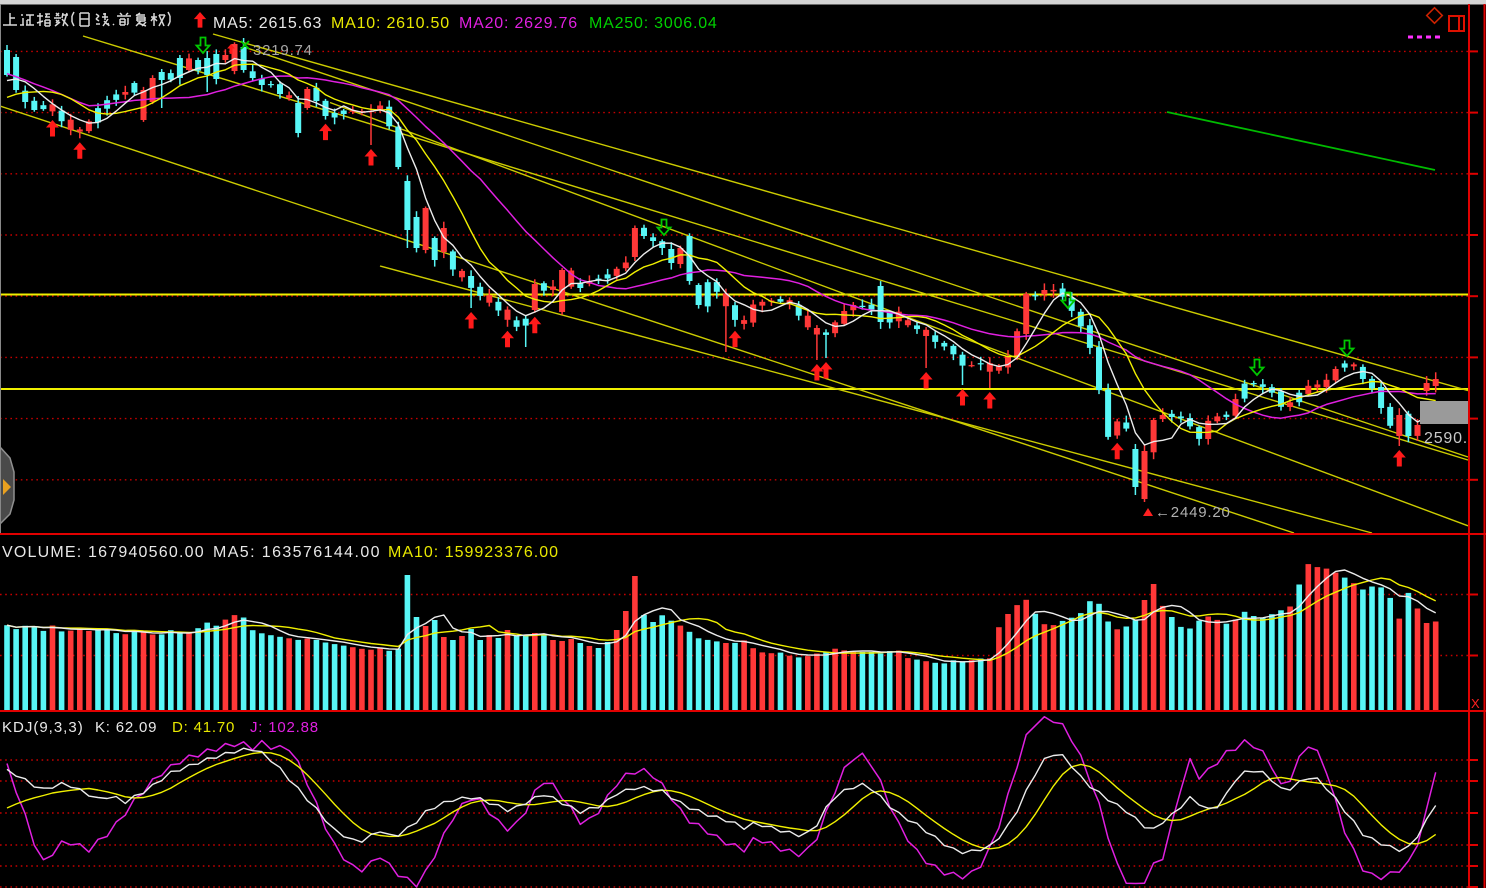 Image resolution: width=1486 pixels, height=888 pixels. I want to click on svg-text: MA20: 2629.76, so click(518, 23).